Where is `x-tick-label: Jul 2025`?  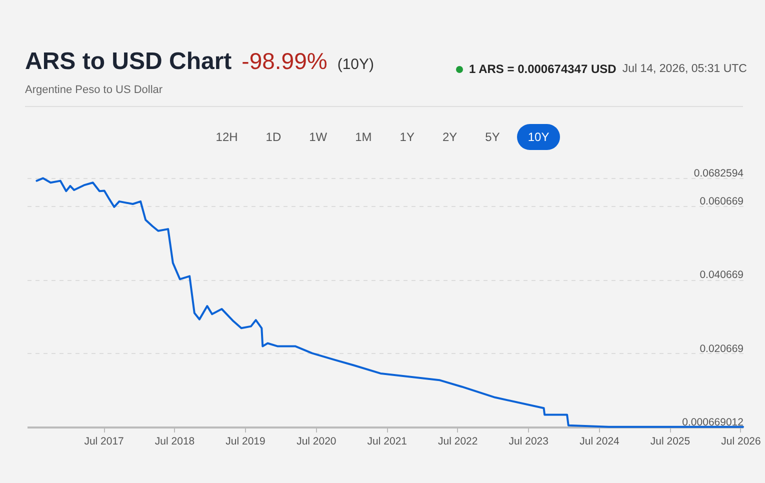
x-tick-label: Jul 2025 is located at coordinates (670, 442).